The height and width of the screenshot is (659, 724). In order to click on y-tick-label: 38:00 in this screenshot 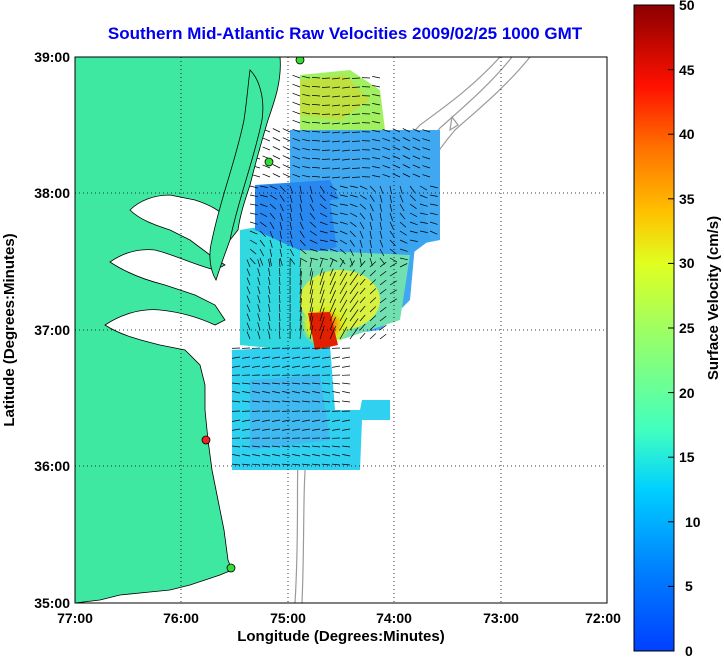, I will do `click(52, 193)`.